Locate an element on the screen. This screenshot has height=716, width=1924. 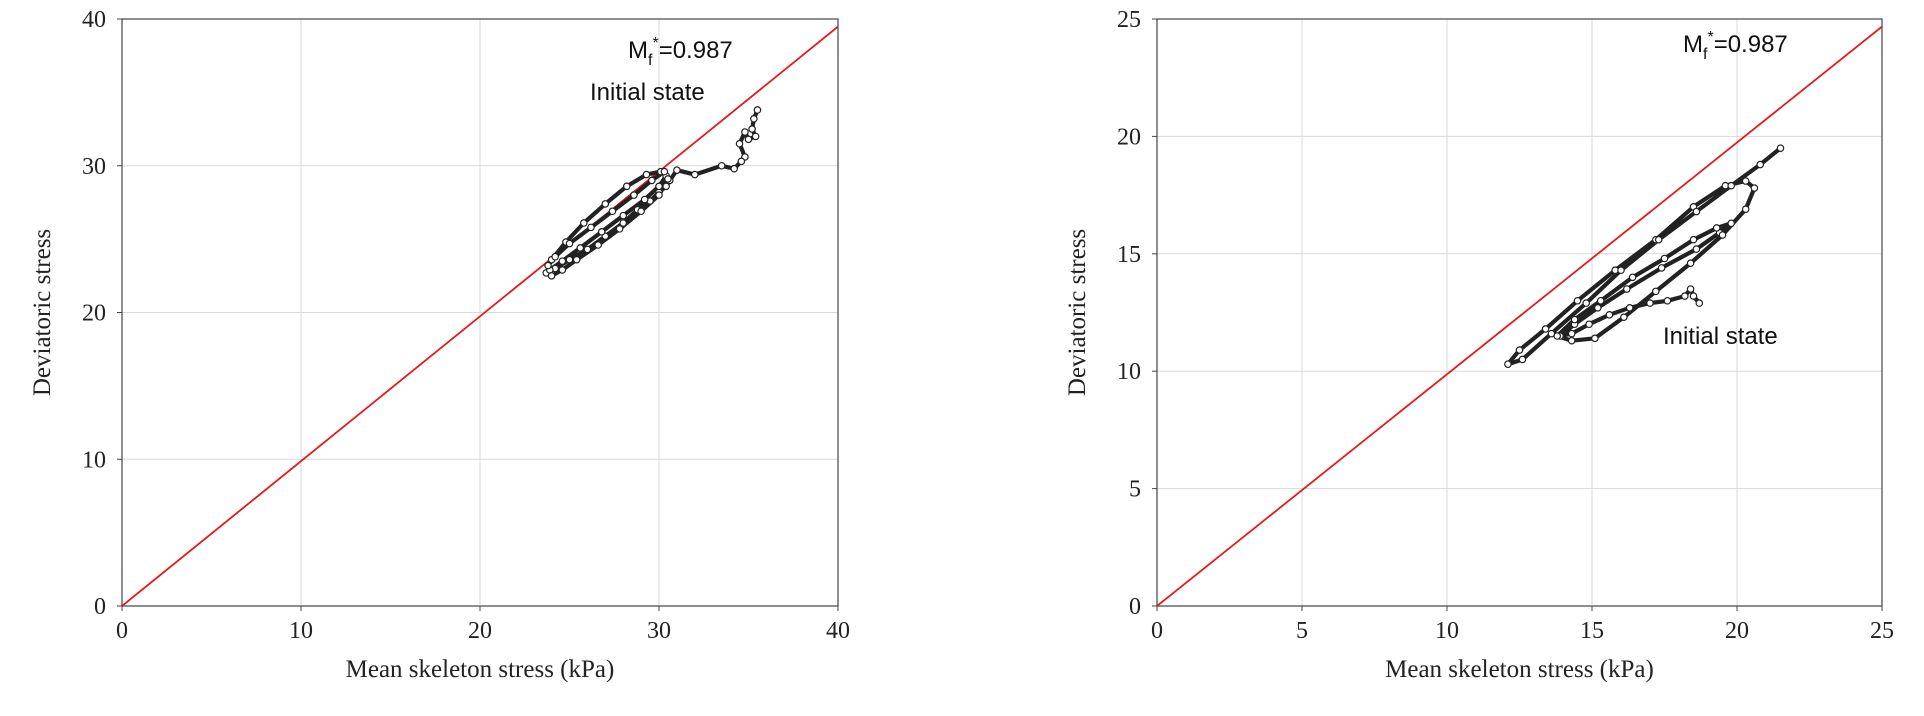
x-tick-label: 25 is located at coordinates (1882, 631).